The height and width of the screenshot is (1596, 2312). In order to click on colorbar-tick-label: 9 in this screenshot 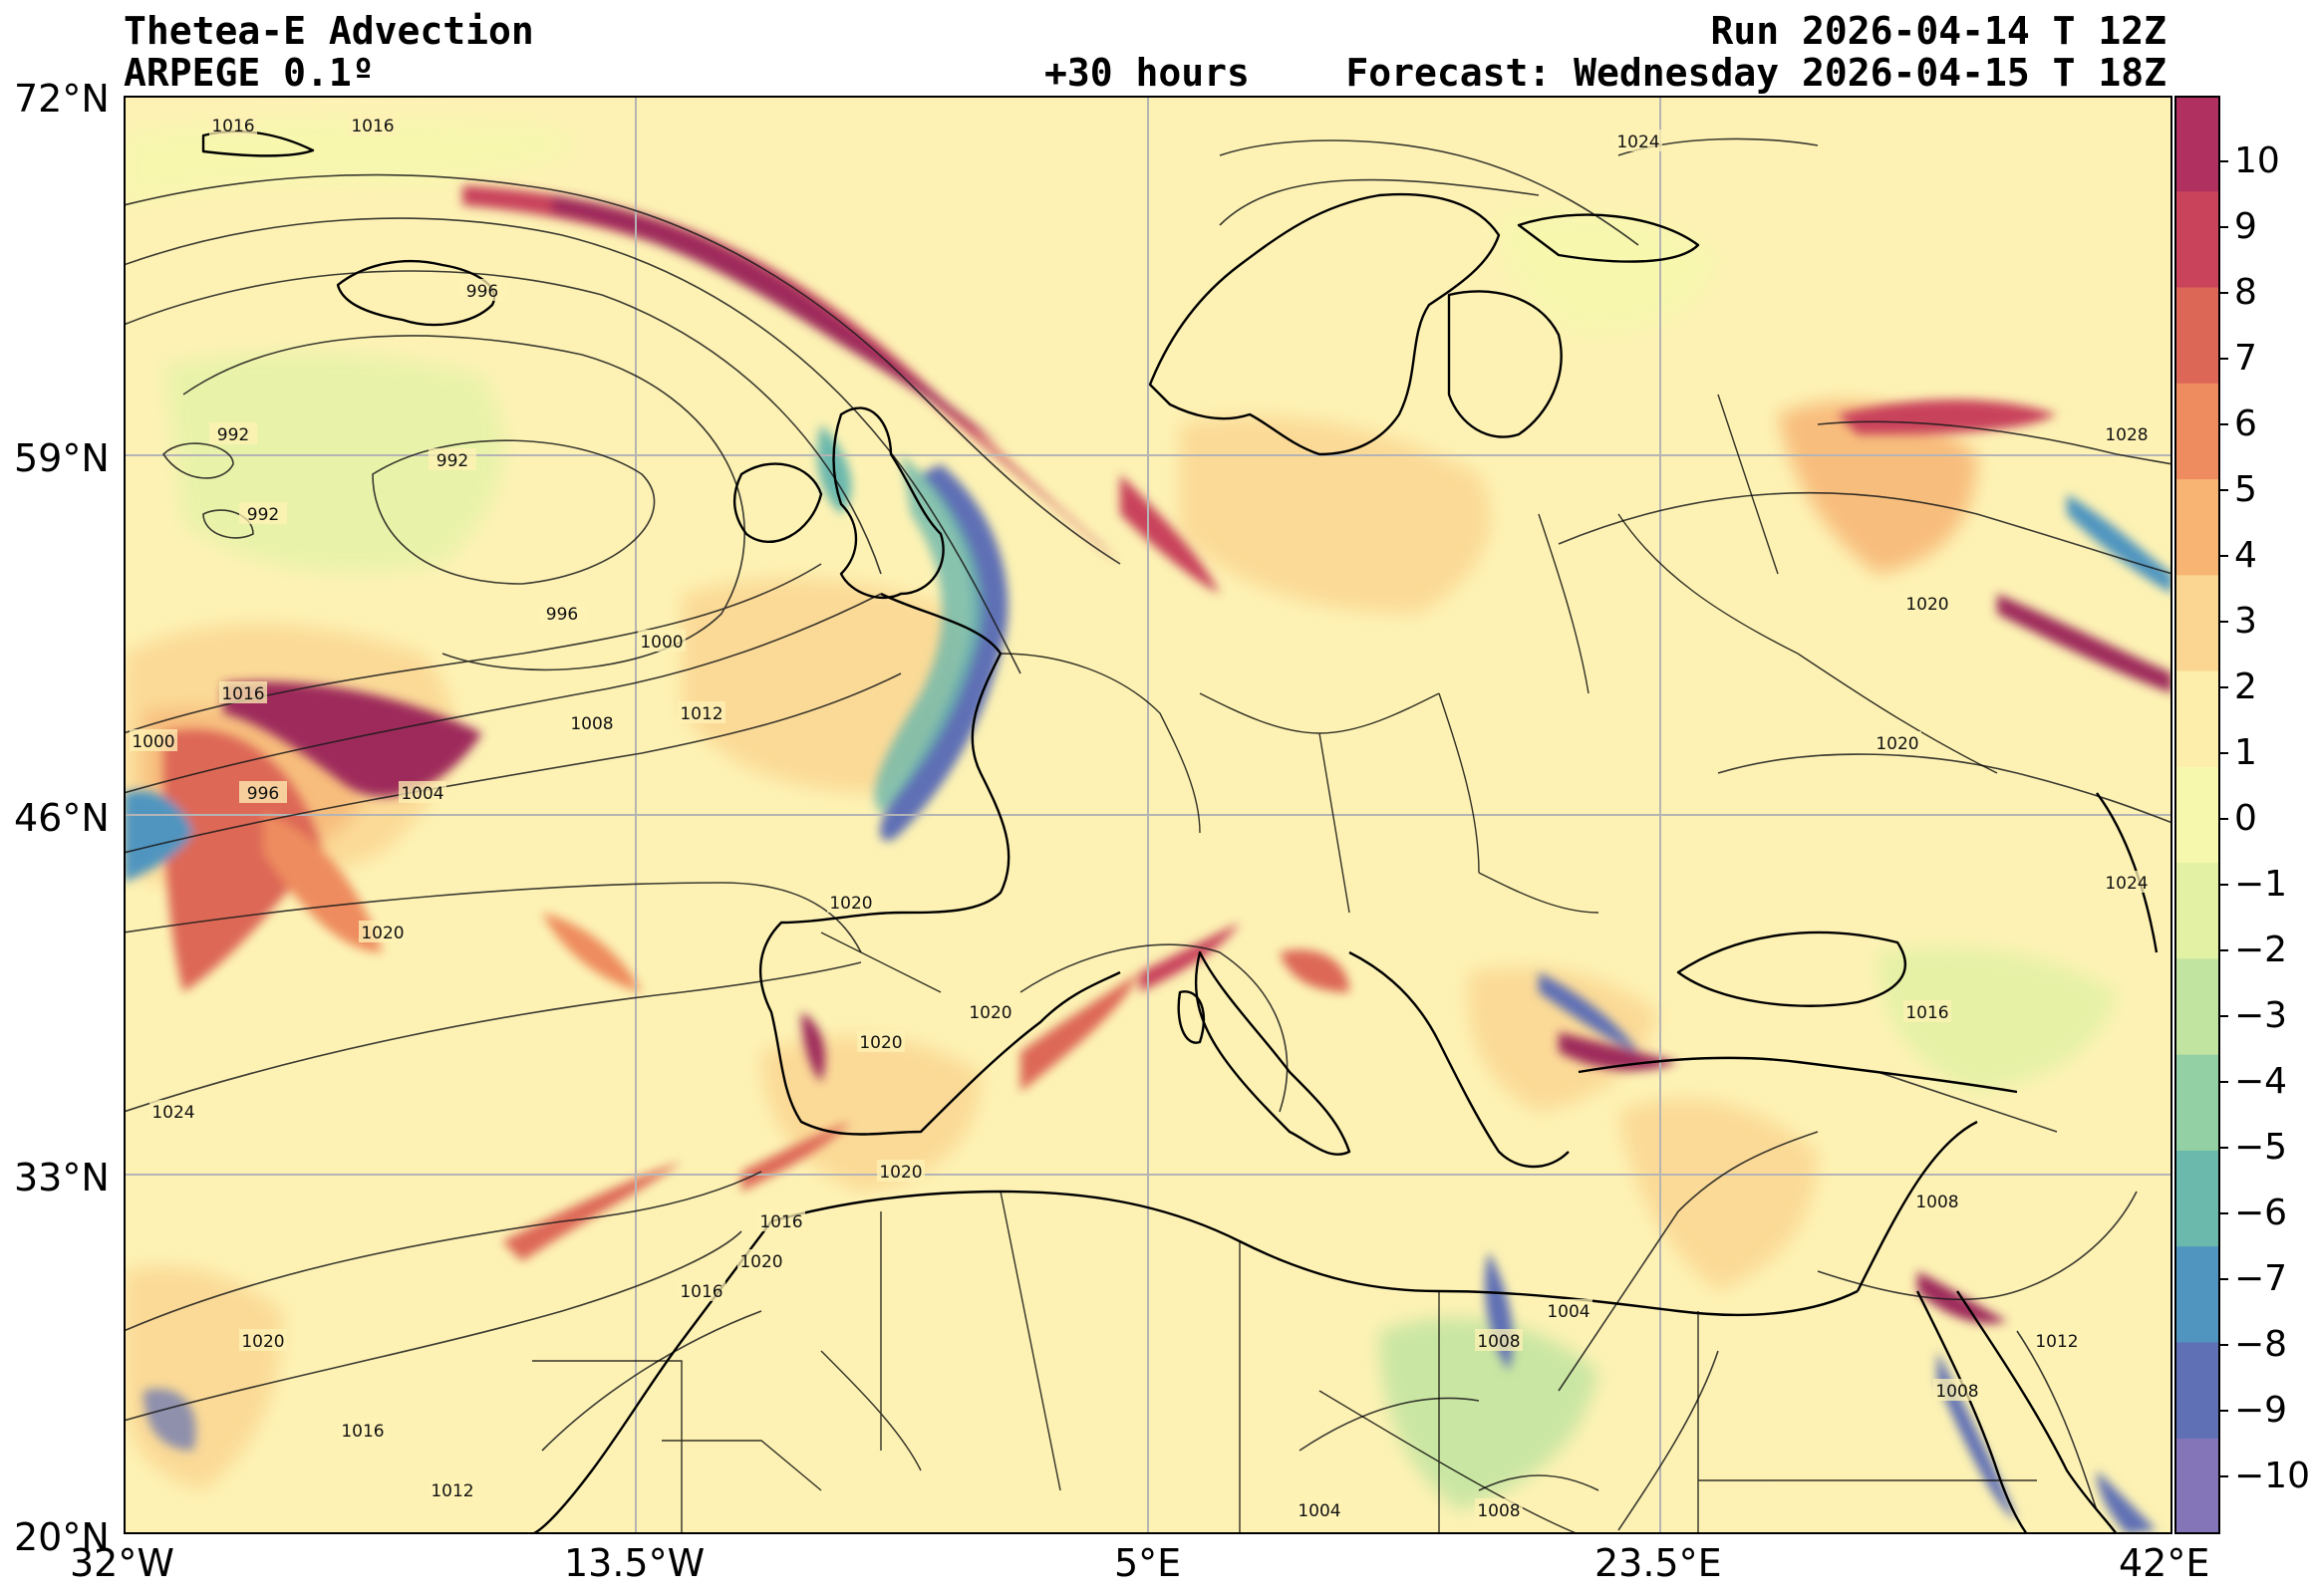, I will do `click(2245, 226)`.